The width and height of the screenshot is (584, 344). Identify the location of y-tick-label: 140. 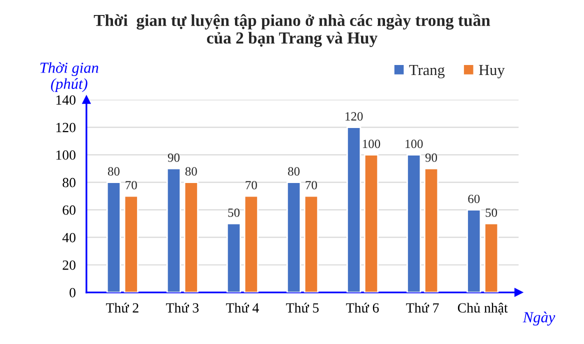
(66, 100).